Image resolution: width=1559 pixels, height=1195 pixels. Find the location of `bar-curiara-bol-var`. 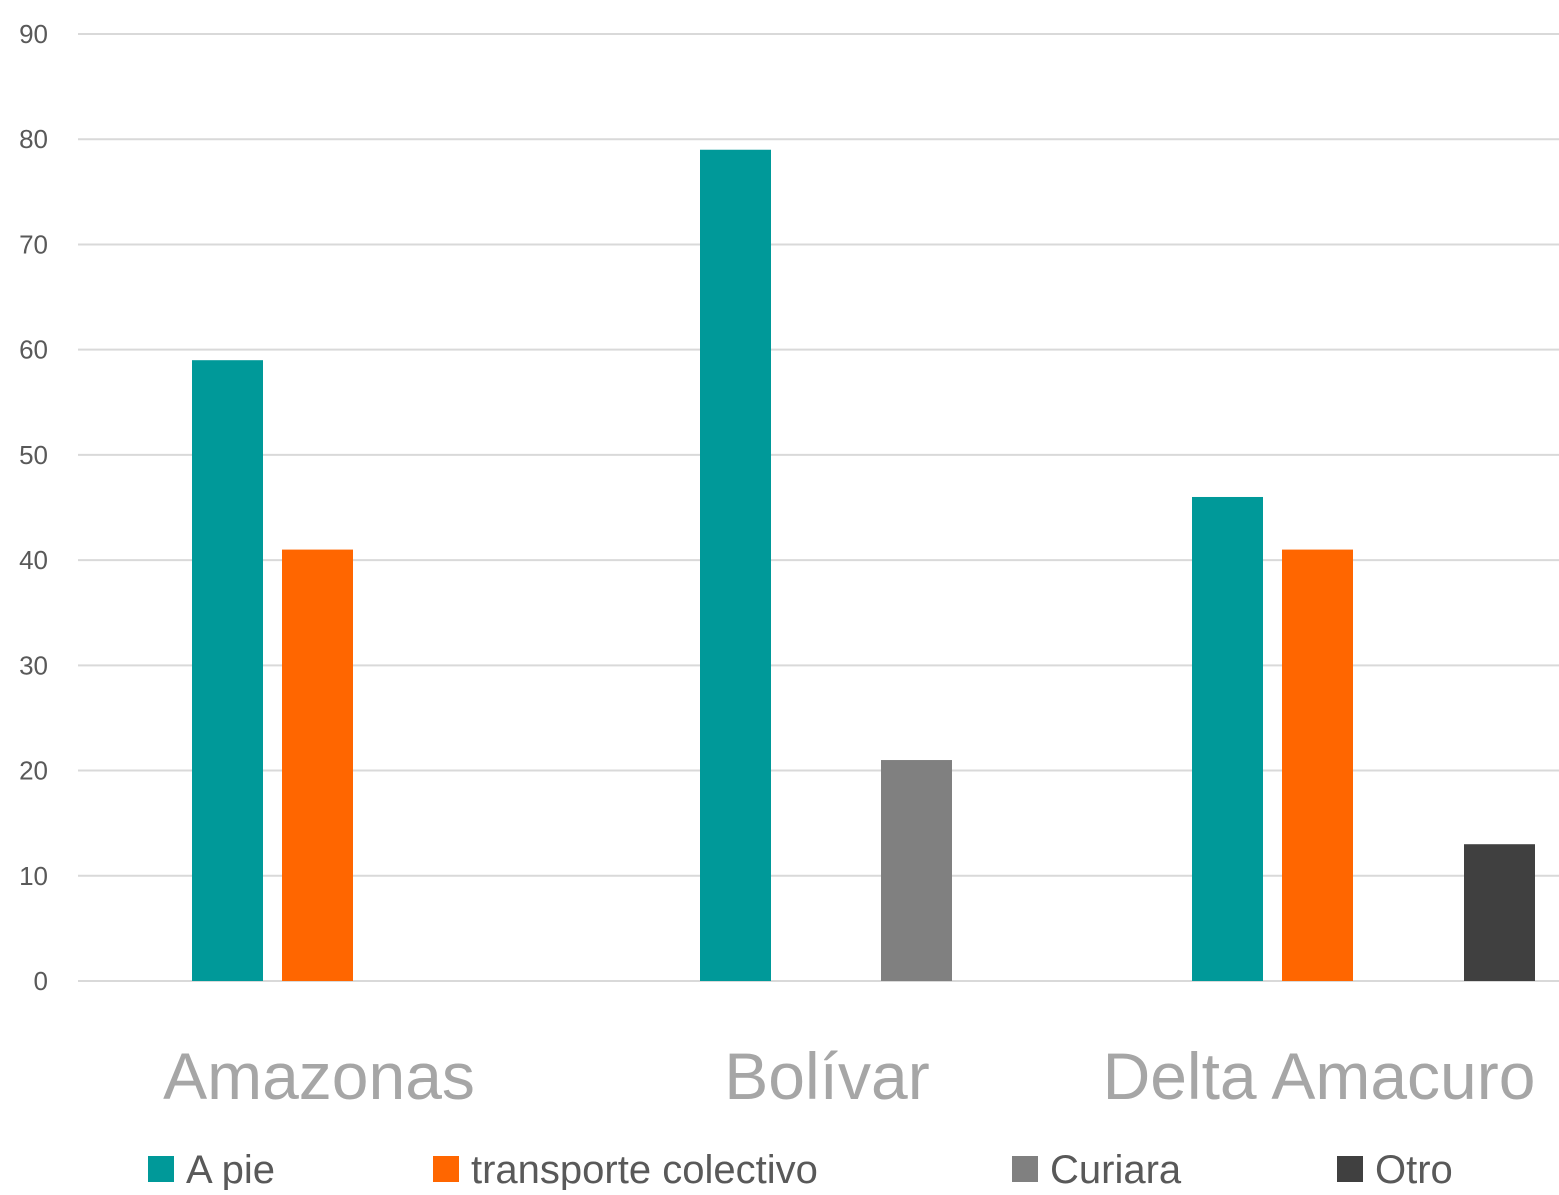

bar-curiara-bol-var is located at coordinates (916, 870).